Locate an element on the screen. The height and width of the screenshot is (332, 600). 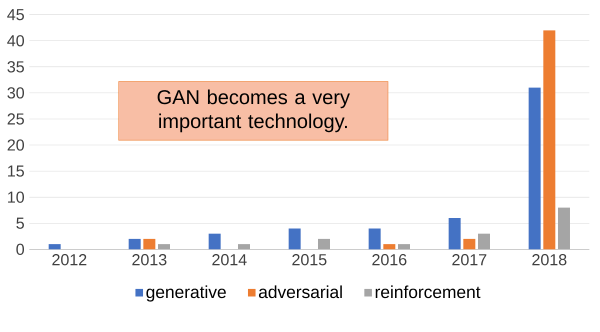
x-tick-label: 2015 is located at coordinates (309, 260).